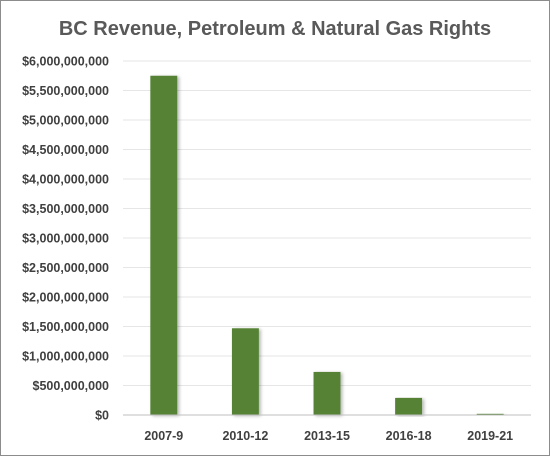 This screenshot has height=456, width=550. What do you see at coordinates (65, 180) in the screenshot?
I see `y-tick-label: $4,000,000,000` at bounding box center [65, 180].